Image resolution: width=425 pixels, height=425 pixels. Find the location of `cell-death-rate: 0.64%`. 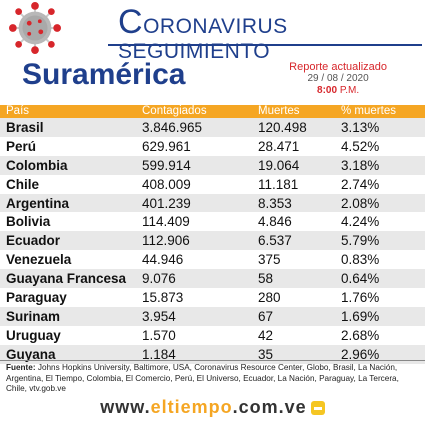

cell-death-rate: 0.64% is located at coordinates (360, 279).